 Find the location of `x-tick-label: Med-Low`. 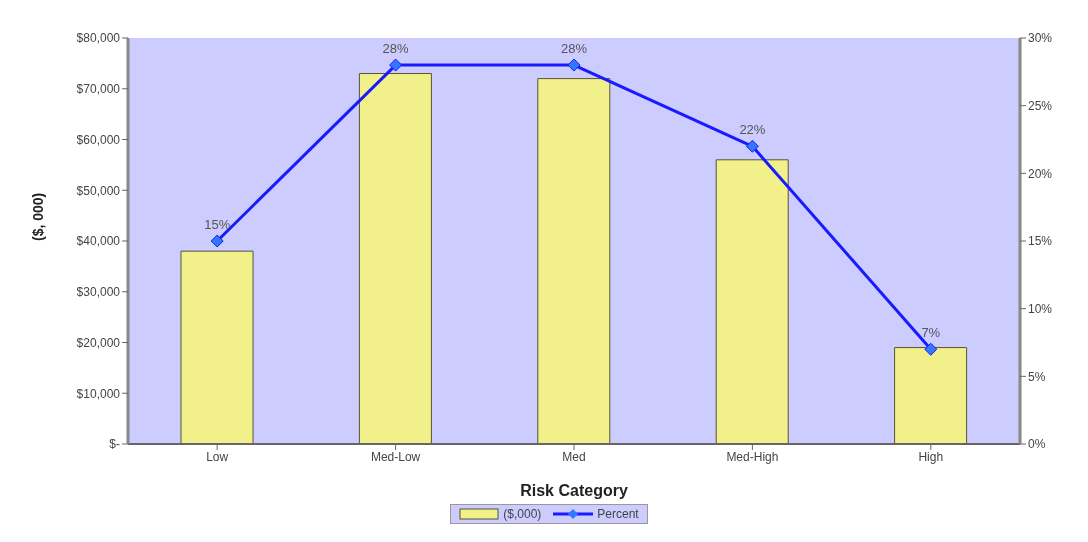

x-tick-label: Med-Low is located at coordinates (395, 456).